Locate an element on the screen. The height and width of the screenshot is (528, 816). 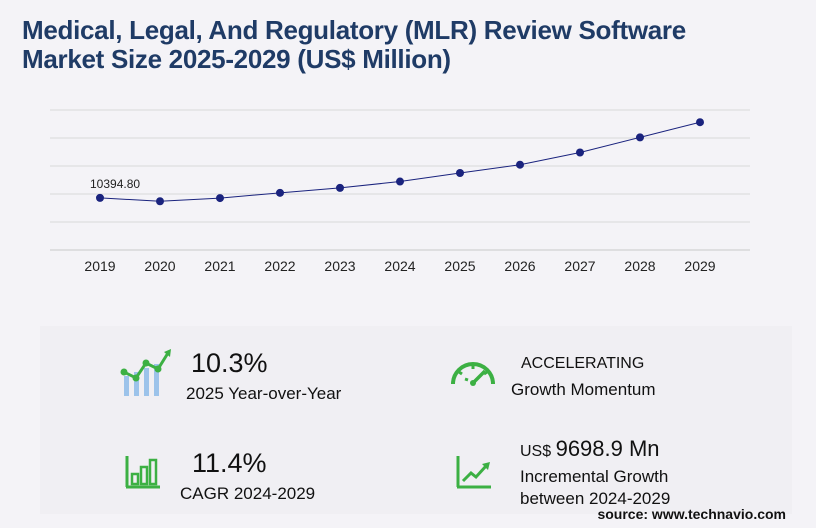
x-tick-label: 2022 is located at coordinates (279, 266).